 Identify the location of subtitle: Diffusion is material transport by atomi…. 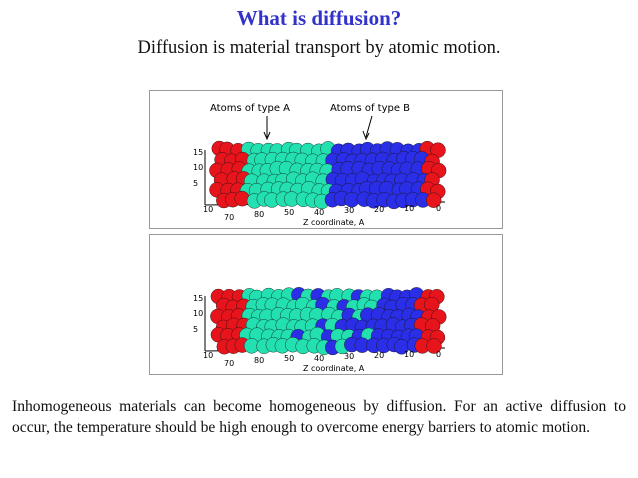
(319, 48).